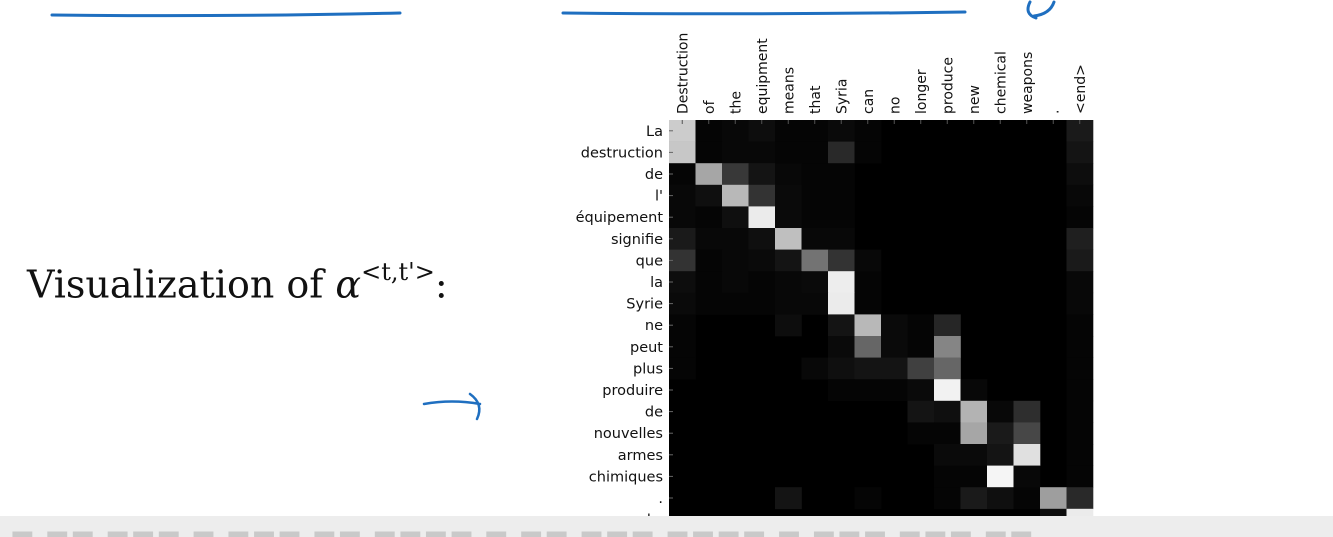 This screenshot has width=1333, height=537. What do you see at coordinates (637, 240) in the screenshot?
I see `y-tick-label: signifie` at bounding box center [637, 240].